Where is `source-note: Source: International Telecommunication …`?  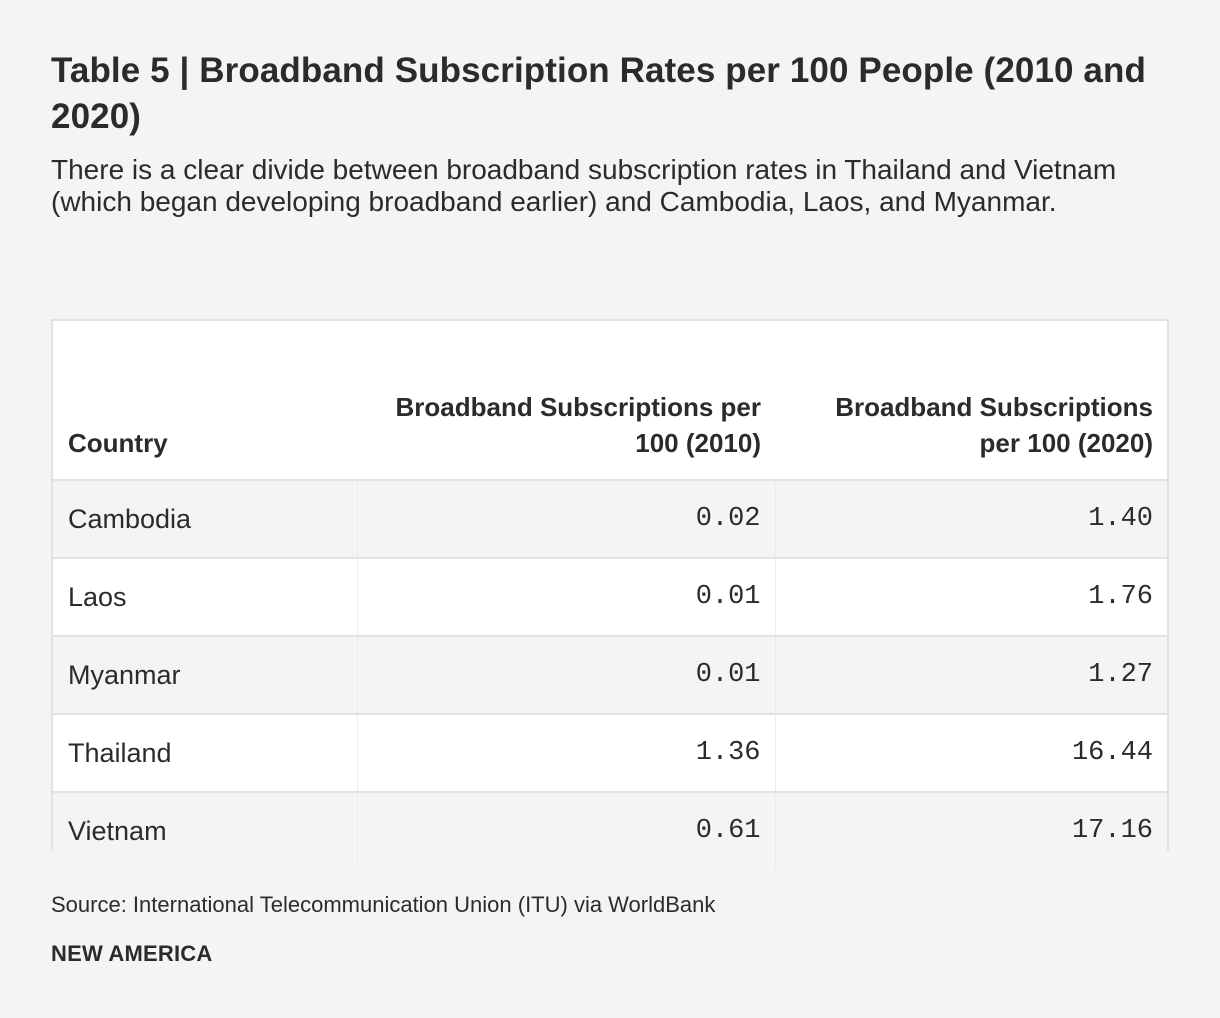 source-note: Source: International Telecommunication … is located at coordinates (383, 904).